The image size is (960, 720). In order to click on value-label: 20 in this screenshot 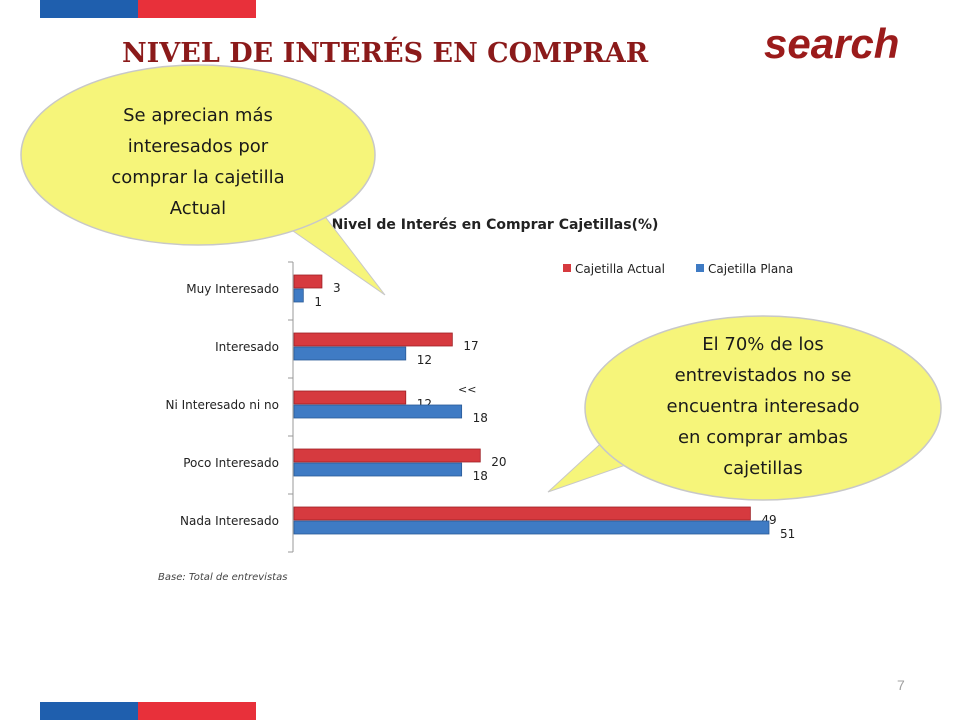, I will do `click(498, 462)`.